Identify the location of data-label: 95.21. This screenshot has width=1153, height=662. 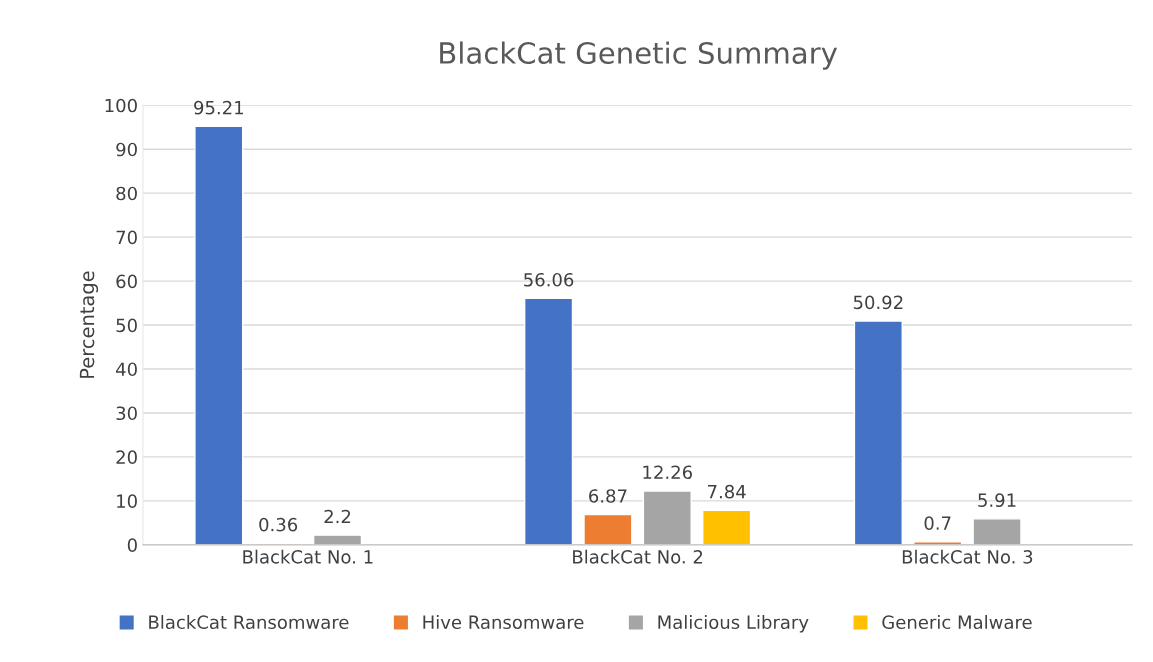
(218, 107).